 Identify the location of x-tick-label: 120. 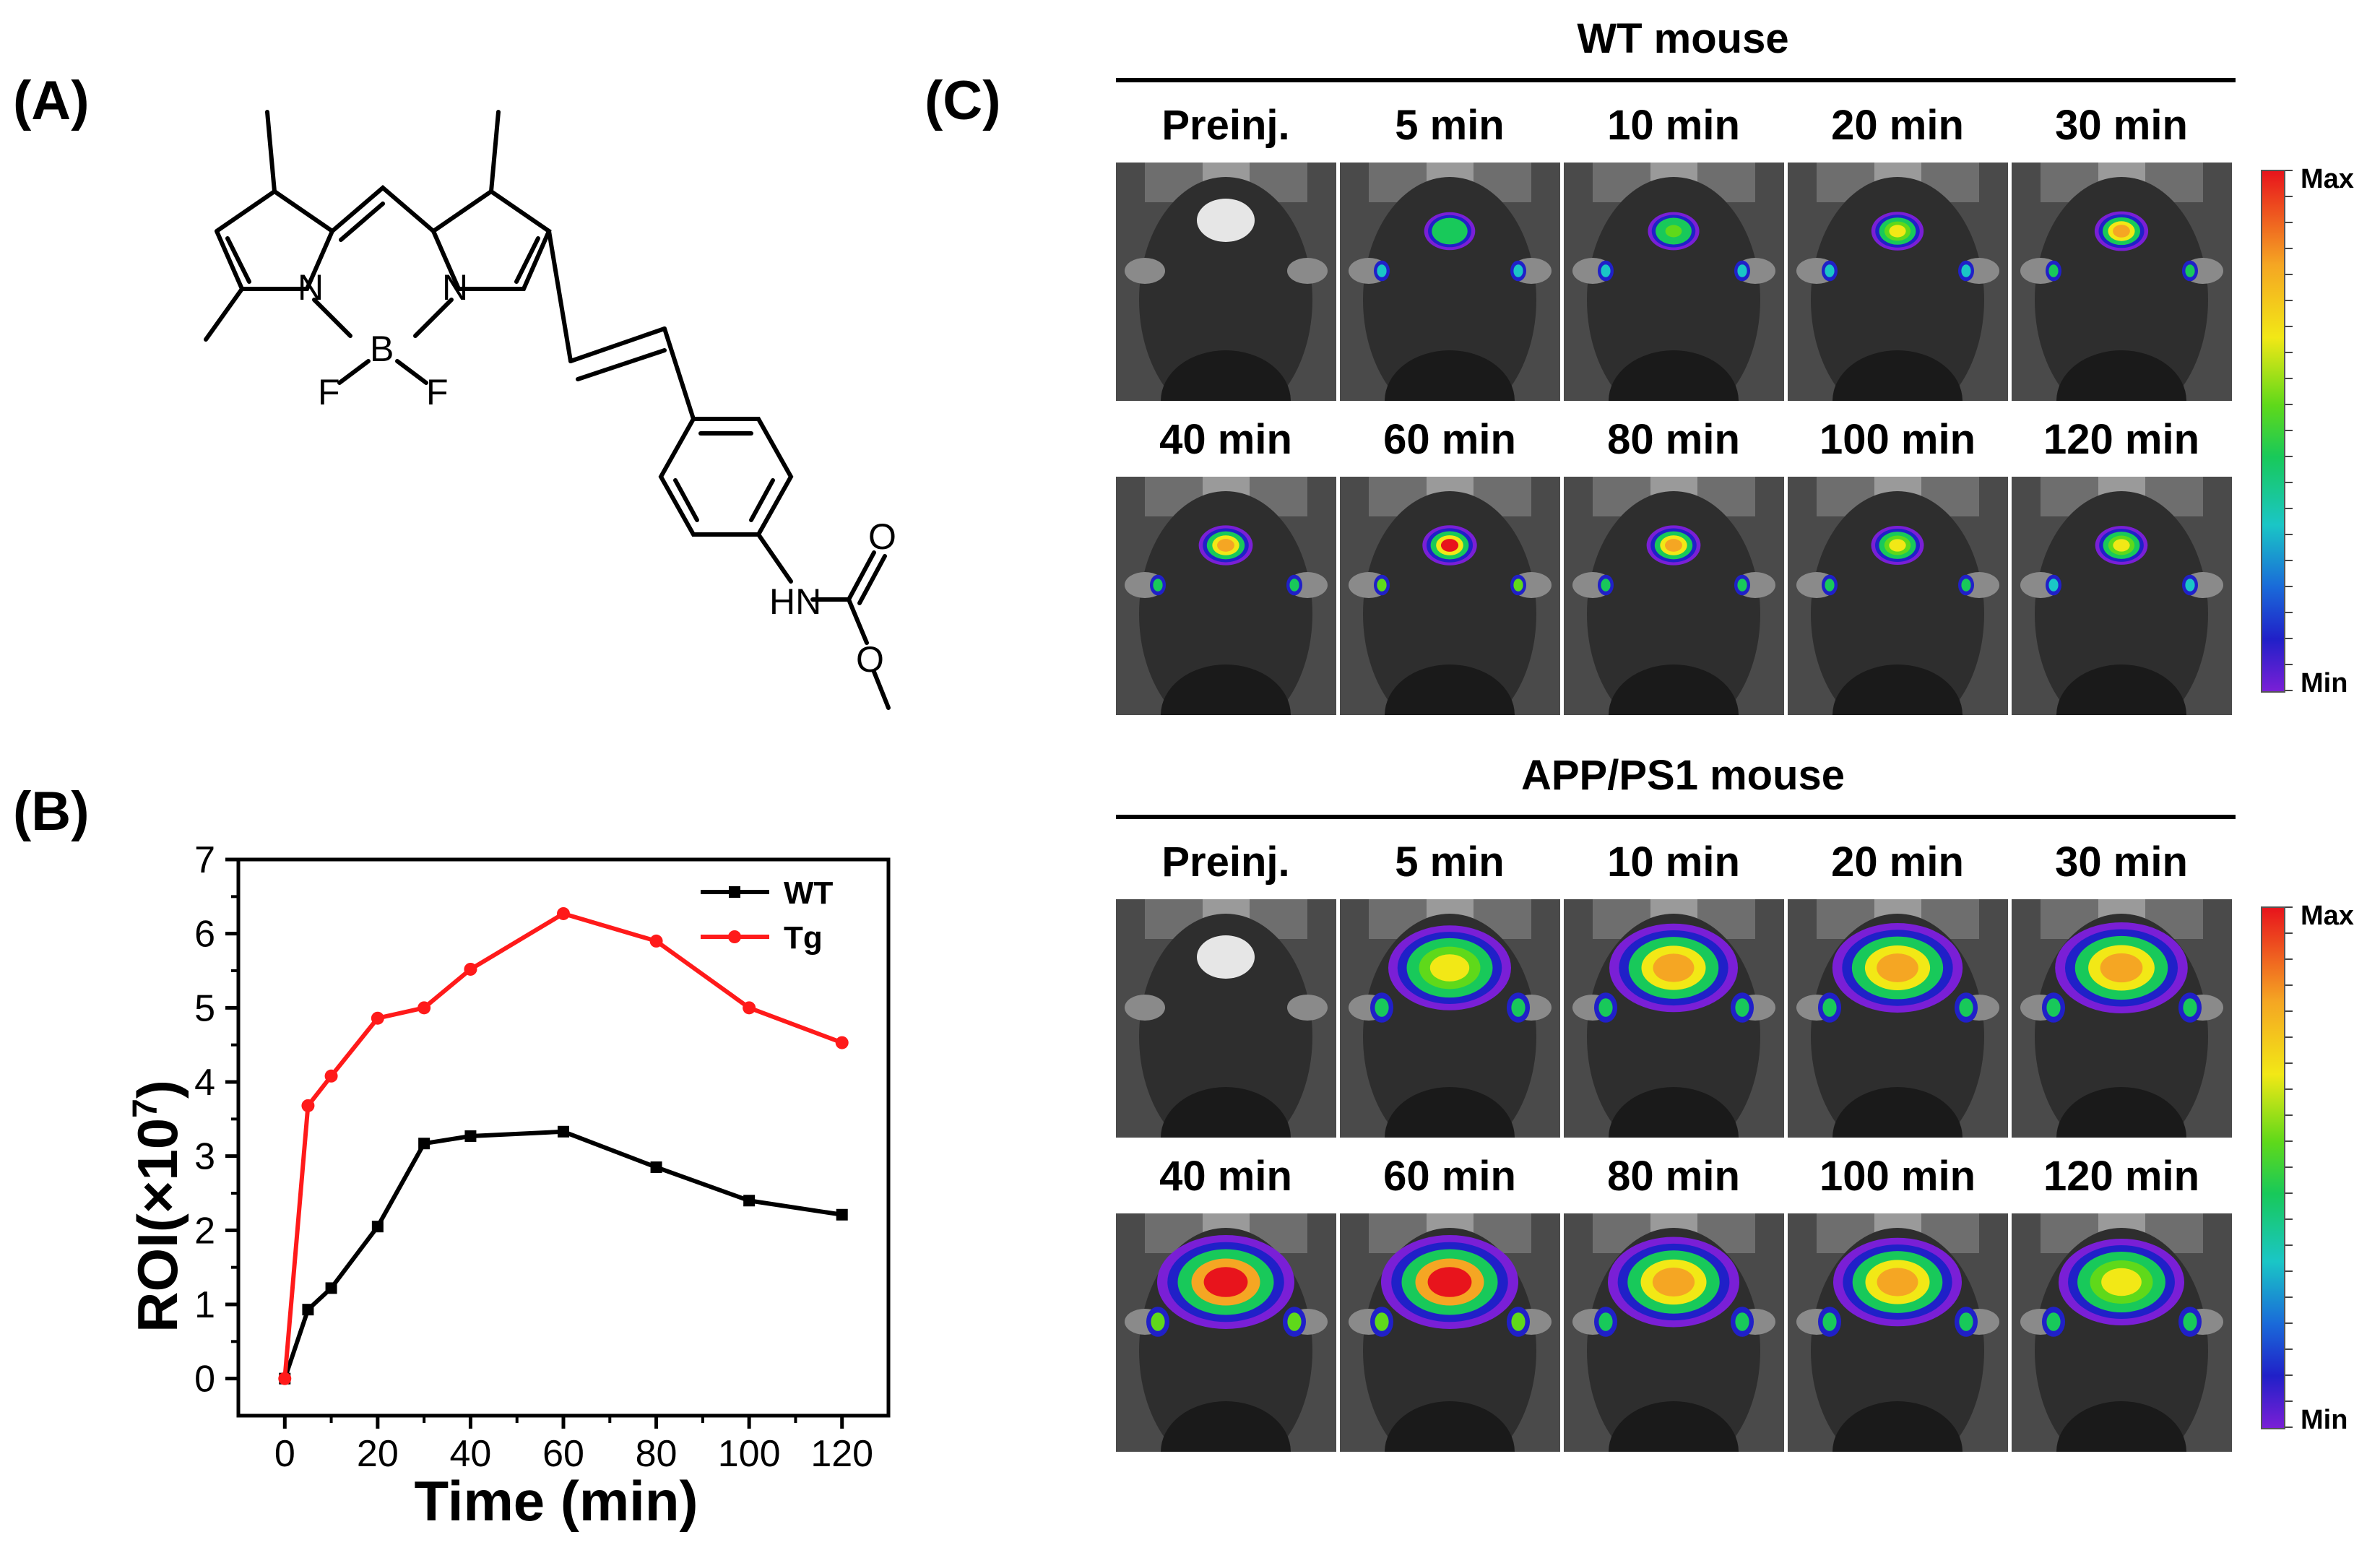
(841, 1454).